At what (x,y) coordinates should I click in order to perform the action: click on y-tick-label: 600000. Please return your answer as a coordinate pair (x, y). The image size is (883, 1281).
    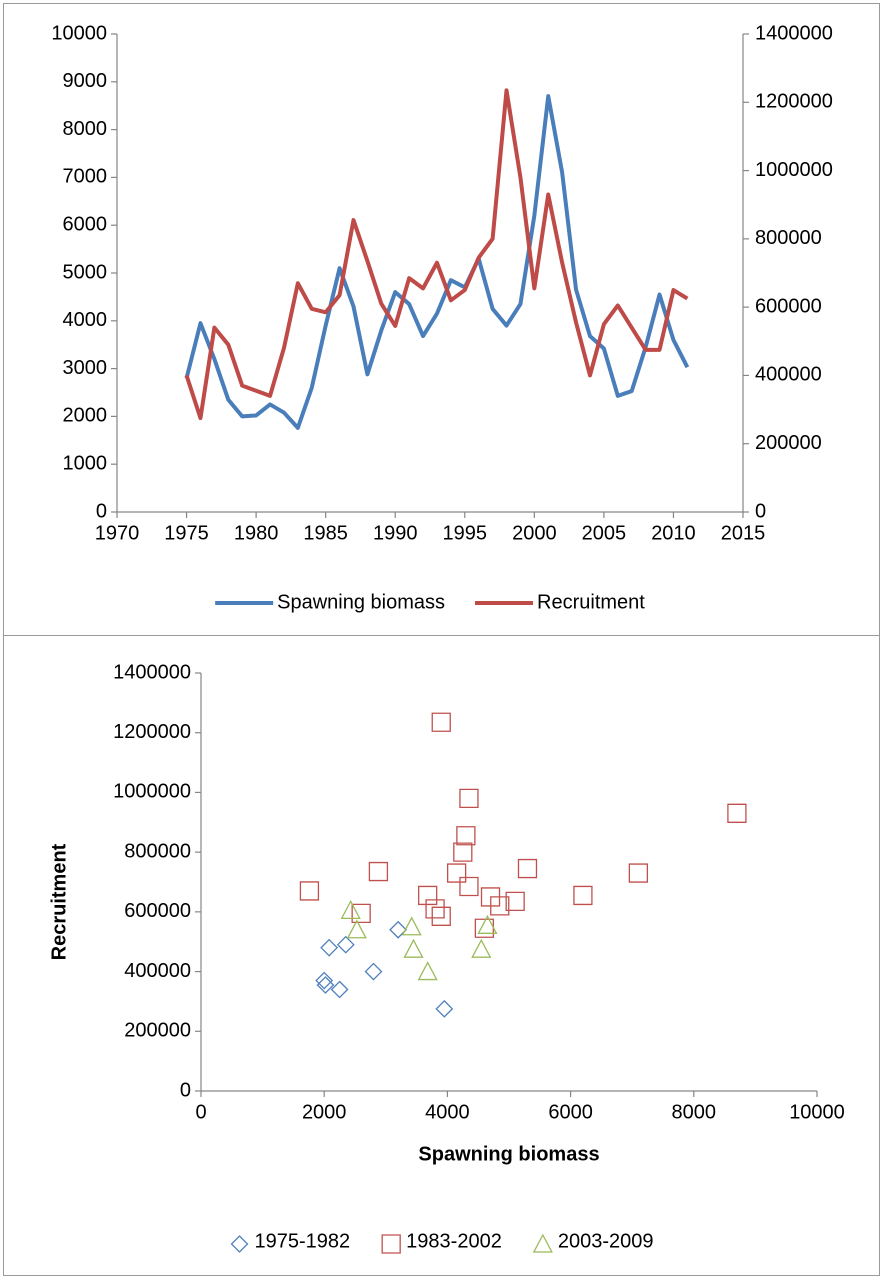
    Looking at the image, I should click on (157, 911).